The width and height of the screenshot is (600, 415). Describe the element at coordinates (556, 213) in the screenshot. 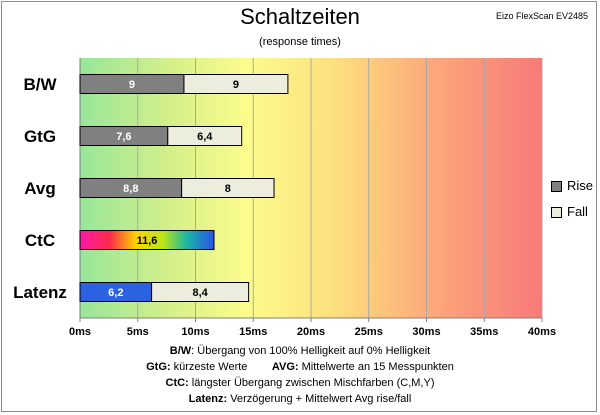

I see `legend-fall-swatch` at that location.